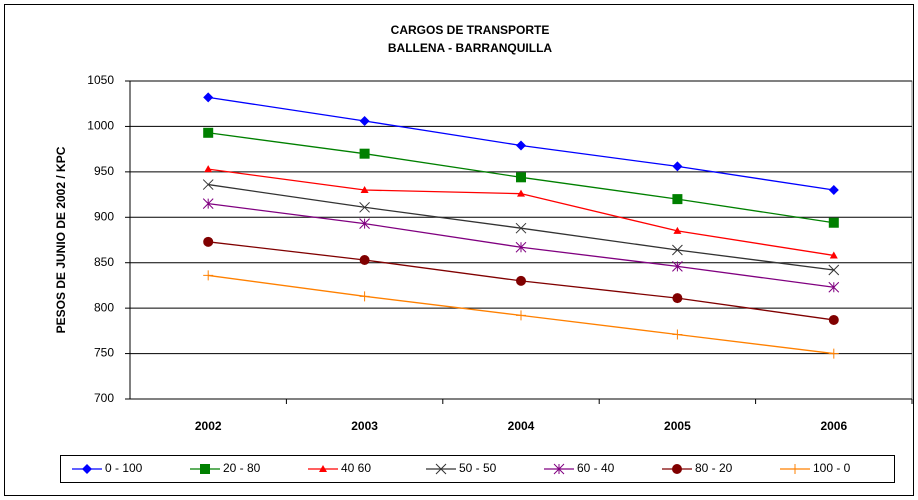 Image resolution: width=918 pixels, height=500 pixels. What do you see at coordinates (208, 426) in the screenshot?
I see `x-tick-label: 2002` at bounding box center [208, 426].